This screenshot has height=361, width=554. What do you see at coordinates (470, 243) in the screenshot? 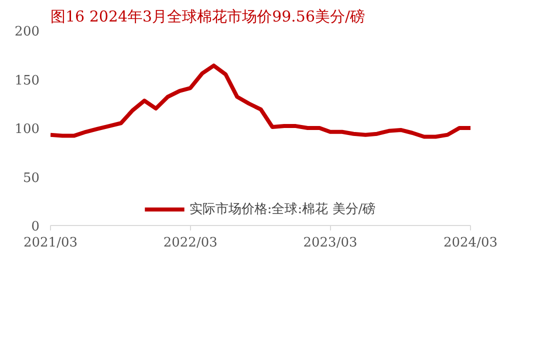
I see `x-tick-label: 2024/03` at bounding box center [470, 243].